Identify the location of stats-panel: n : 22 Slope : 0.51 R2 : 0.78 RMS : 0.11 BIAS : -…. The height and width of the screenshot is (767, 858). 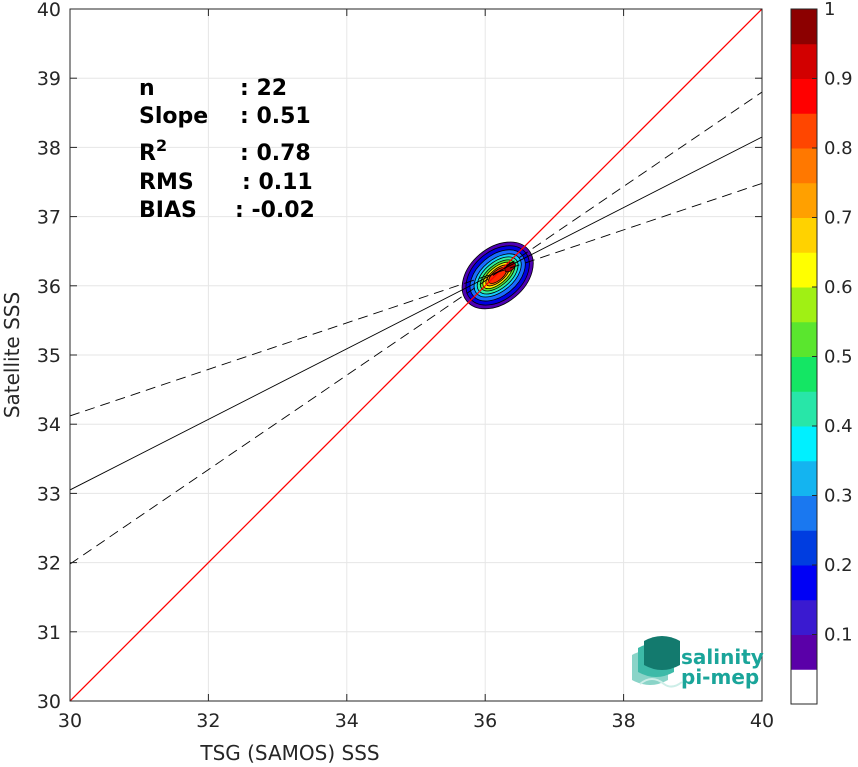
(227, 149).